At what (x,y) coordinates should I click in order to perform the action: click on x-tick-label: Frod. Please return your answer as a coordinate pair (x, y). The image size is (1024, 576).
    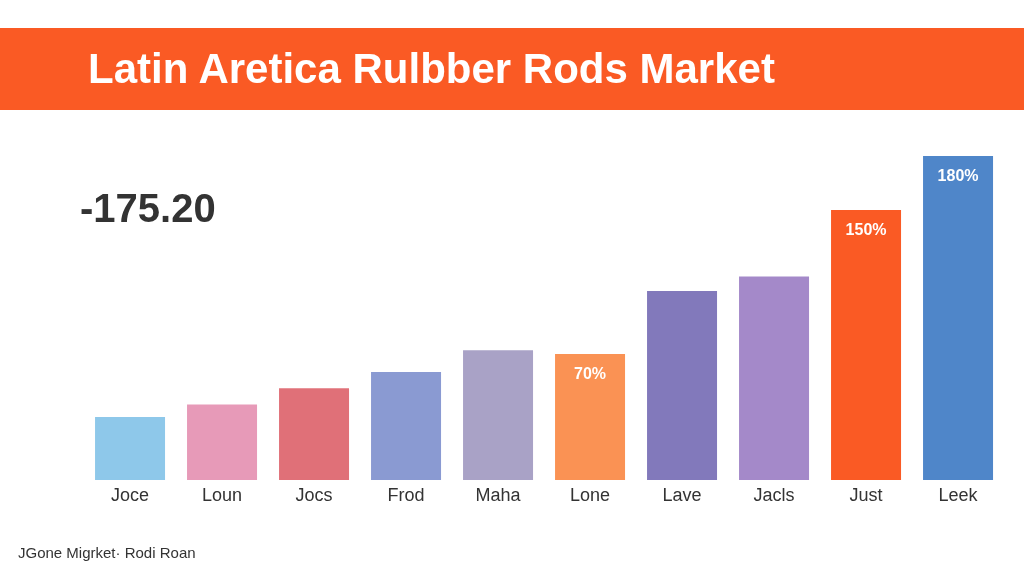
    Looking at the image, I should click on (406, 494).